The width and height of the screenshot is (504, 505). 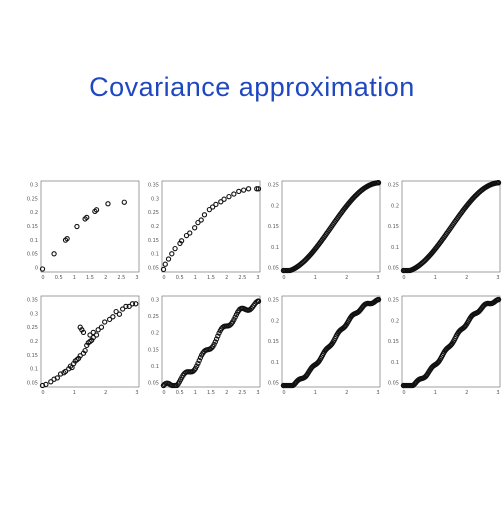 I want to click on panel-4: 0.25 0.2 0.15 0.1 0.050 1 2 3, so click(x=445, y=230).